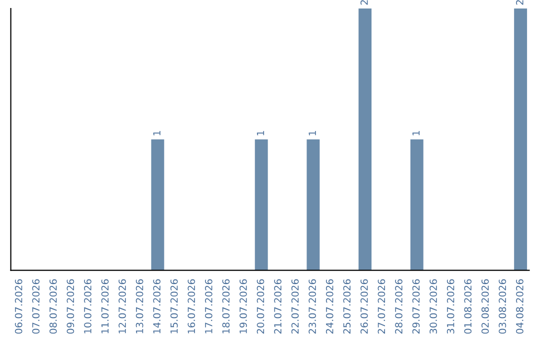 The width and height of the screenshot is (540, 340). Describe the element at coordinates (192, 306) in the screenshot. I see `x-tick-label: 16.07.2026` at that location.